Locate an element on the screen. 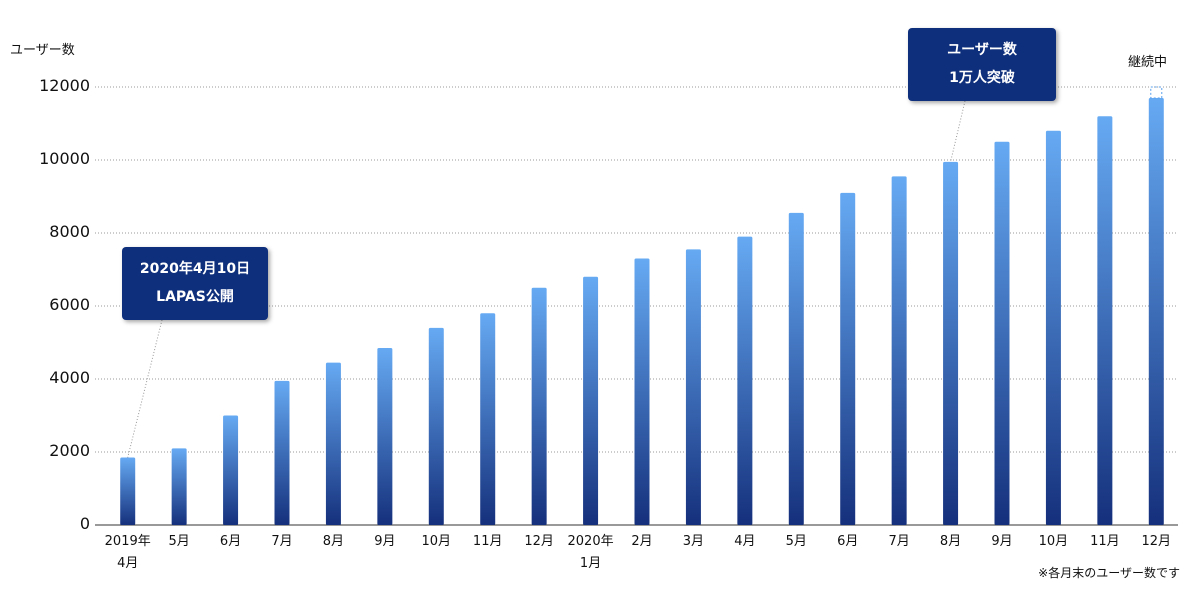 The width and height of the screenshot is (1200, 595). ongoing-box is located at coordinates (1156, 92).